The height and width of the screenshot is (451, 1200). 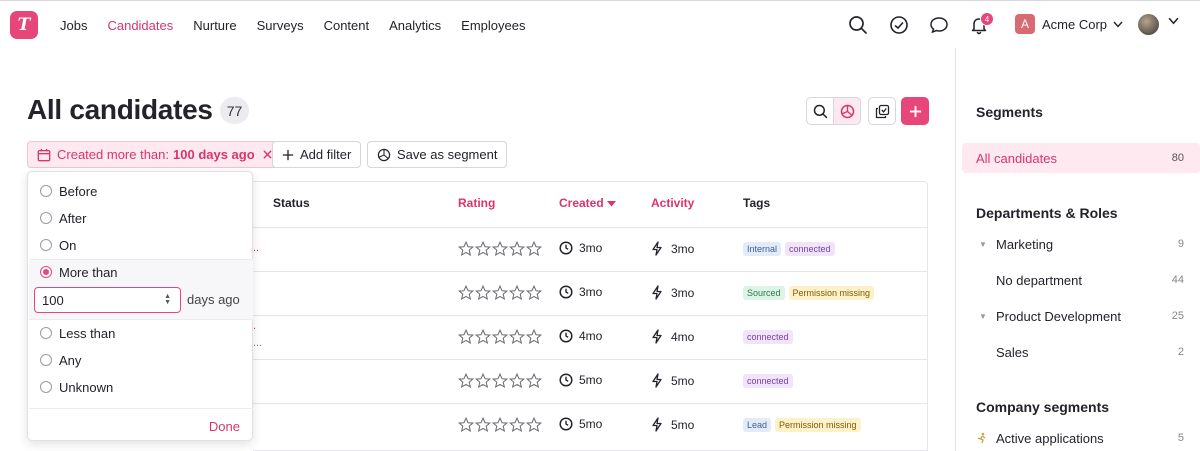 I want to click on created-cell: 5mo, so click(x=580, y=380).